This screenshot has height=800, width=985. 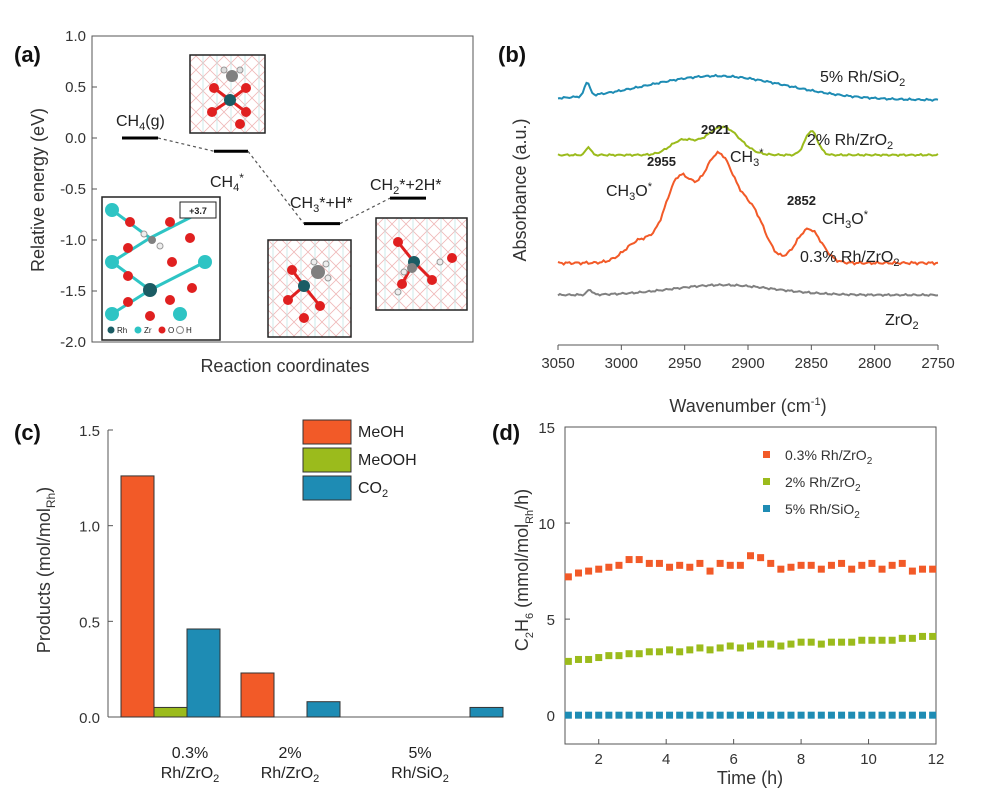 What do you see at coordinates (73, 240) in the screenshot?
I see `a-y-tick-label: -1.0` at bounding box center [73, 240].